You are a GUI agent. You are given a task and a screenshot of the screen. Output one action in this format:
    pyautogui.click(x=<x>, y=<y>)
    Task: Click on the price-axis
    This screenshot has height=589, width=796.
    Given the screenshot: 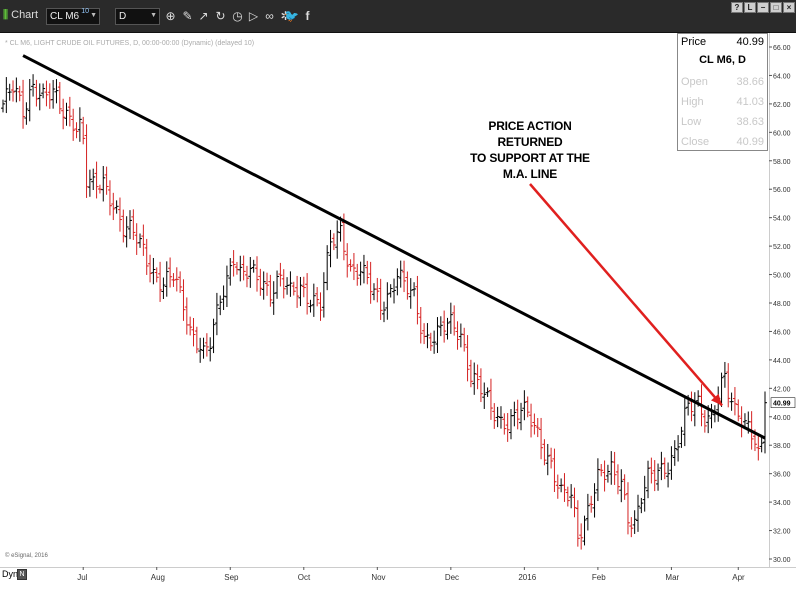 What is the action you would take?
    pyautogui.click(x=782, y=300)
    